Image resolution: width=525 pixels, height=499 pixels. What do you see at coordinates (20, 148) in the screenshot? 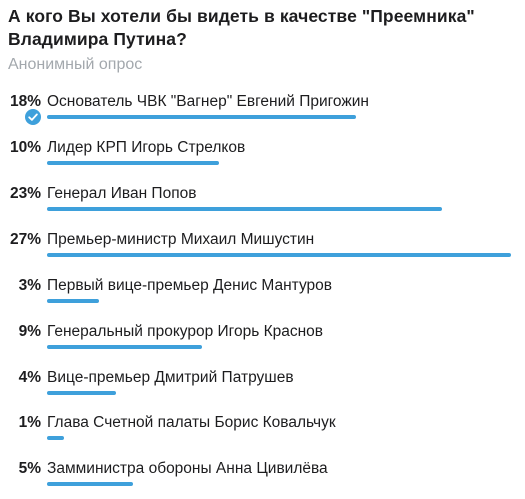
I see `option-percent: 10%` at bounding box center [20, 148].